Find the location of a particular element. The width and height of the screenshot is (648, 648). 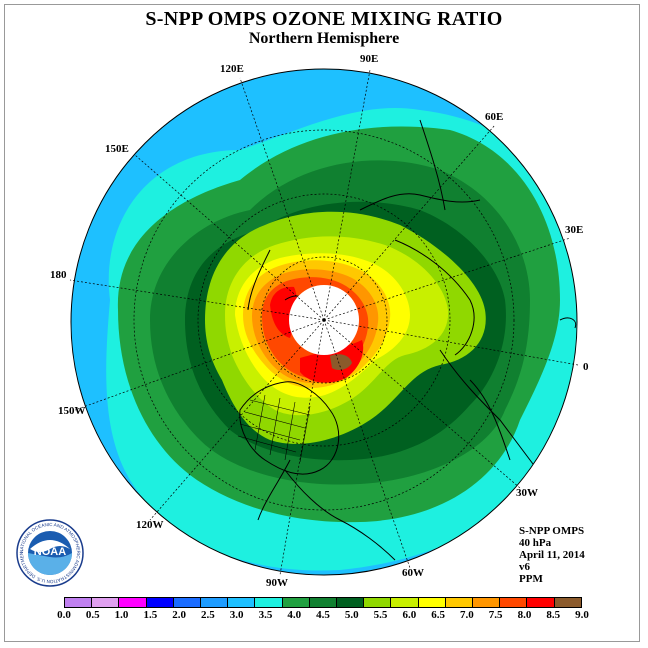

logo-wave is located at coordinates (50, 564).